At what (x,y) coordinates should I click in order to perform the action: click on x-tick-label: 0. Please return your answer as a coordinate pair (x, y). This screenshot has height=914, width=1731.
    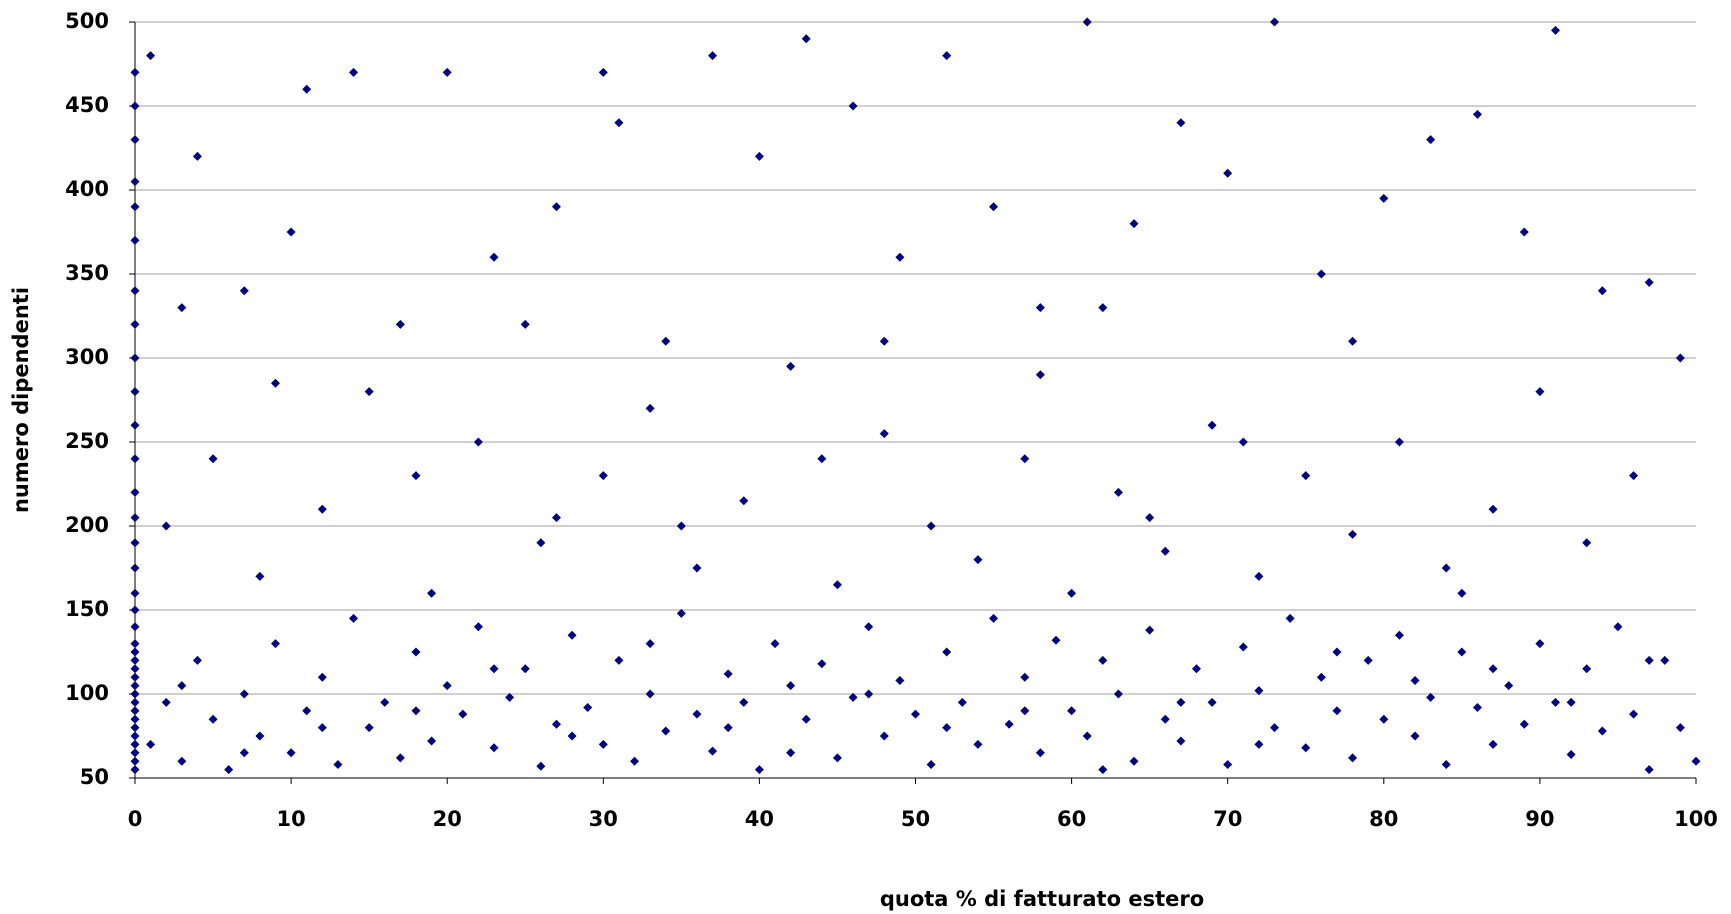
    Looking at the image, I should click on (135, 819).